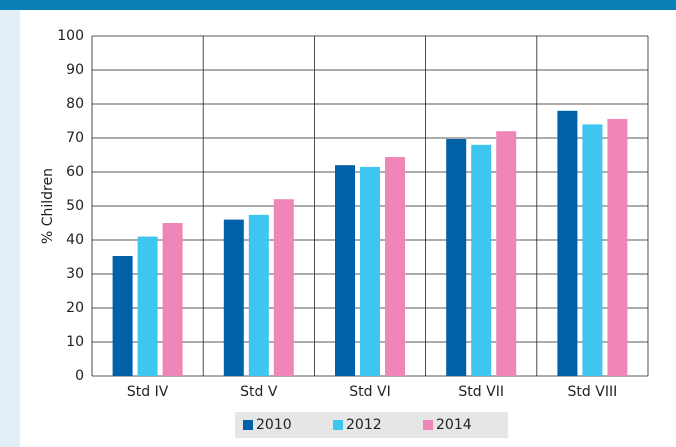 Image resolution: width=676 pixels, height=447 pixels. I want to click on header-bar, so click(338, 5).